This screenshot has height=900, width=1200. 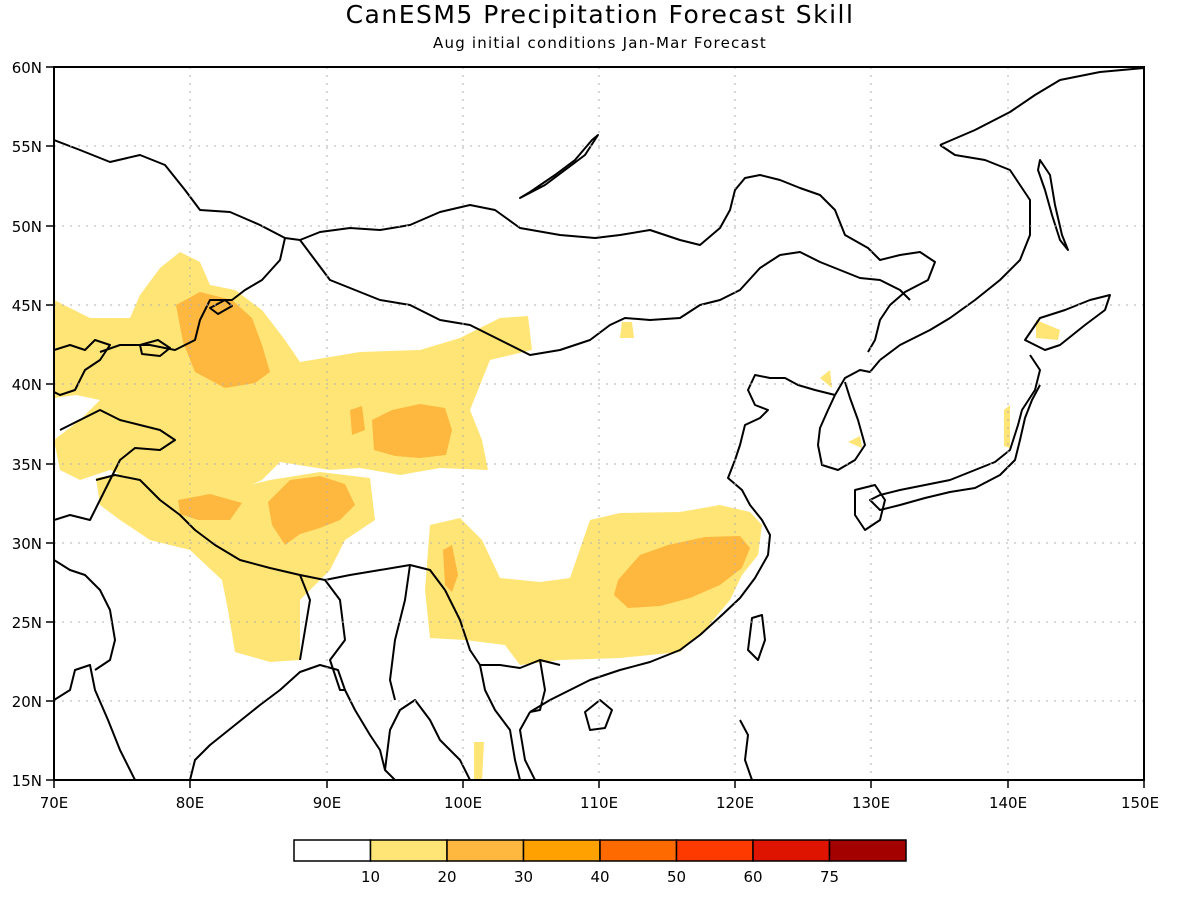 I want to click on coastline-hainan, so click(x=598, y=715).